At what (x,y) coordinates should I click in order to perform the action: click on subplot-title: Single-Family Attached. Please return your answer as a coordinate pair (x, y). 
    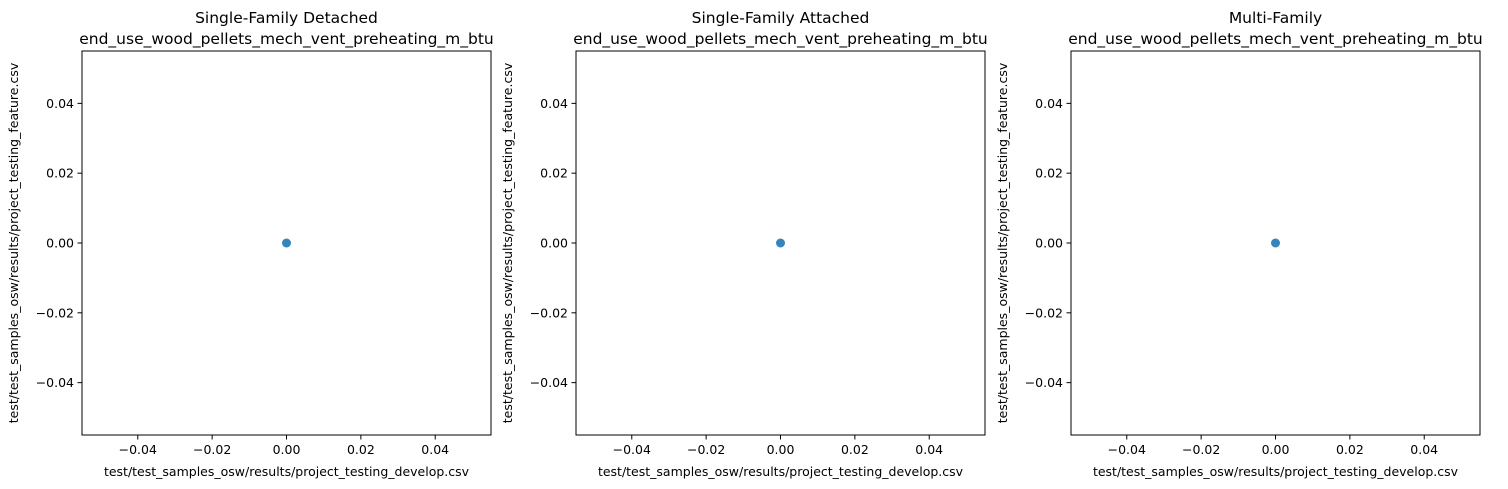
    Looking at the image, I should click on (781, 18).